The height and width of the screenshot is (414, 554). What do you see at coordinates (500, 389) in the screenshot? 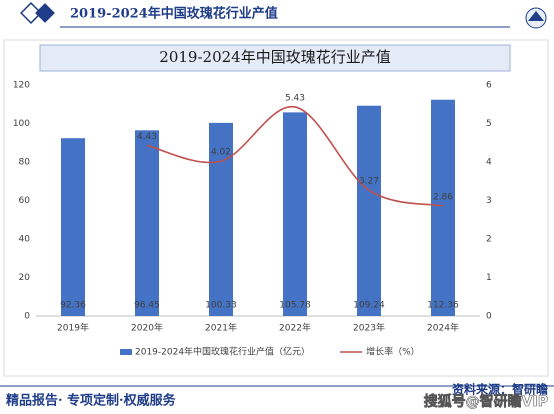
I see `footer-source: 资料来源：智研瞻` at bounding box center [500, 389].